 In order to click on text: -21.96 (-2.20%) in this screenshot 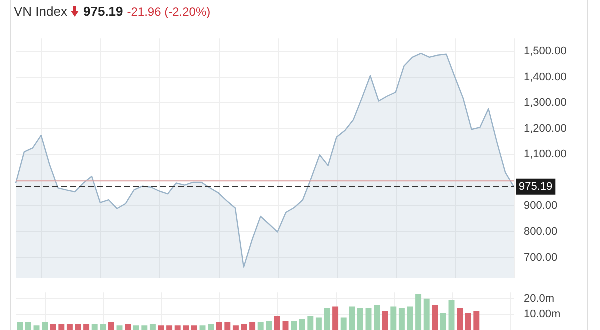, I will do `click(169, 11)`.